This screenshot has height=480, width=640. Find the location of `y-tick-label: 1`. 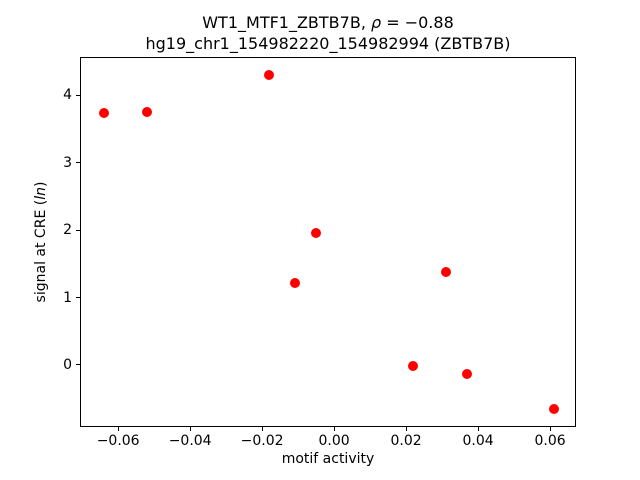

y-tick-label: 1 is located at coordinates (67, 297).